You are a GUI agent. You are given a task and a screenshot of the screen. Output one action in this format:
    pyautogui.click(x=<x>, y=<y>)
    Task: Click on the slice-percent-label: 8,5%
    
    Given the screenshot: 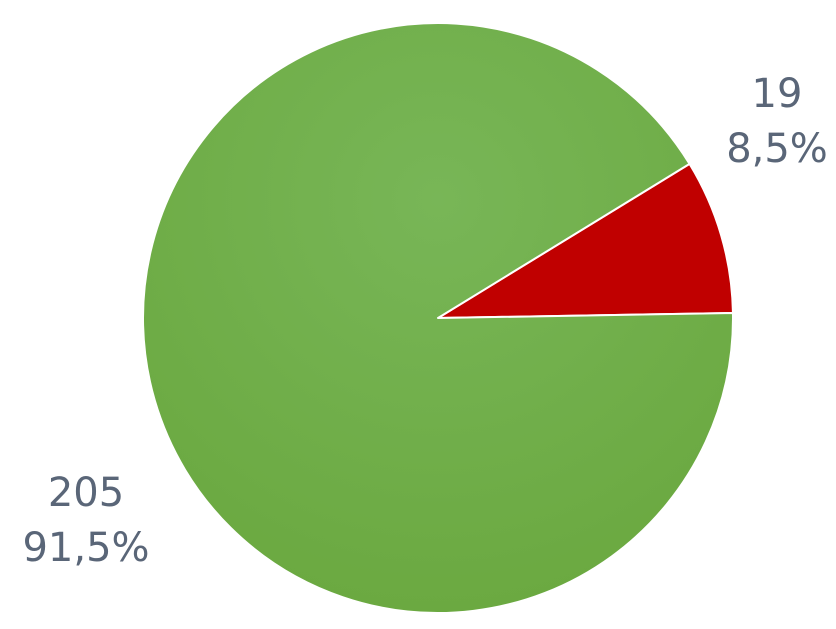 What is the action you would take?
    pyautogui.click(x=777, y=149)
    